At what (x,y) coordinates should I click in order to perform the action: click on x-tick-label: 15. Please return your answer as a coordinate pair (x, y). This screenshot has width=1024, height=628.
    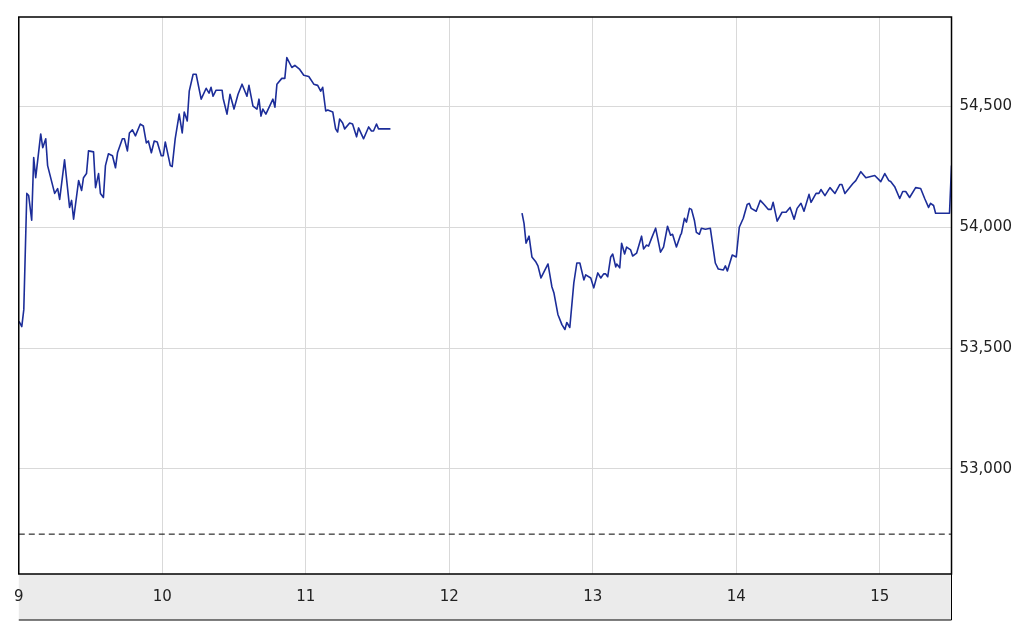
    Looking at the image, I should click on (880, 595).